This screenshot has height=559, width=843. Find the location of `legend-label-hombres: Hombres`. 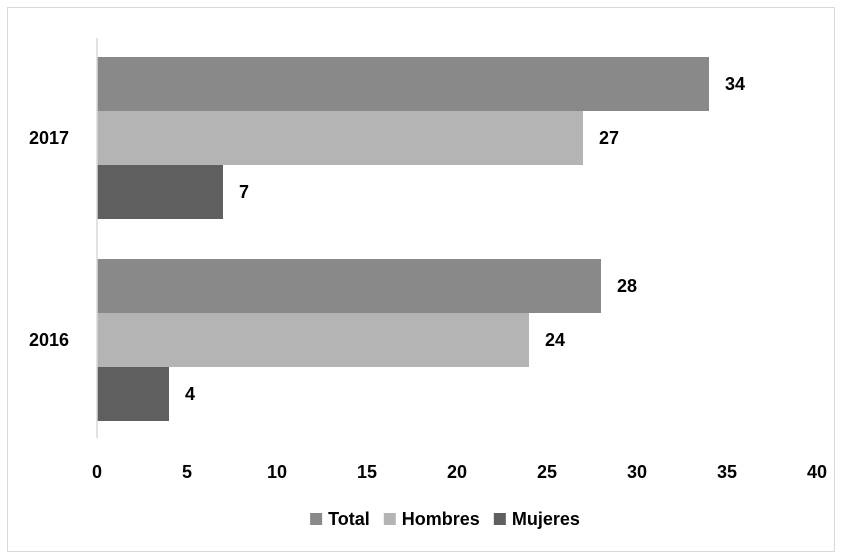

legend-label-hombres: Hombres is located at coordinates (441, 519).